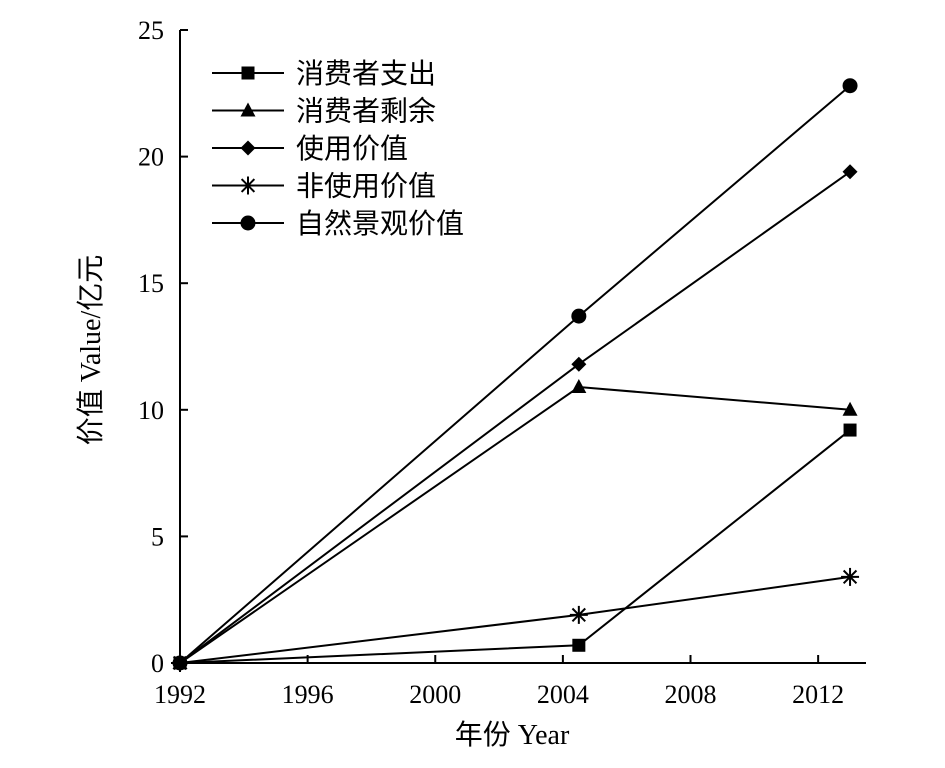 The width and height of the screenshot is (945, 768). What do you see at coordinates (691, 694) in the screenshot?
I see `x-tick-label: 2008` at bounding box center [691, 694].